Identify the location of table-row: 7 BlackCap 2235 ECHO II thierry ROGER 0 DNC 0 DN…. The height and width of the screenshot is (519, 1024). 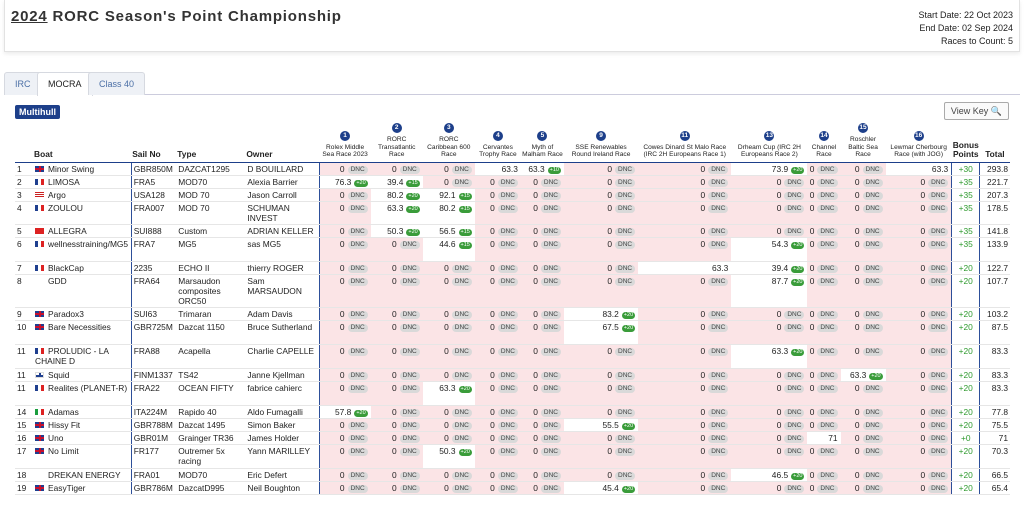
(512, 268).